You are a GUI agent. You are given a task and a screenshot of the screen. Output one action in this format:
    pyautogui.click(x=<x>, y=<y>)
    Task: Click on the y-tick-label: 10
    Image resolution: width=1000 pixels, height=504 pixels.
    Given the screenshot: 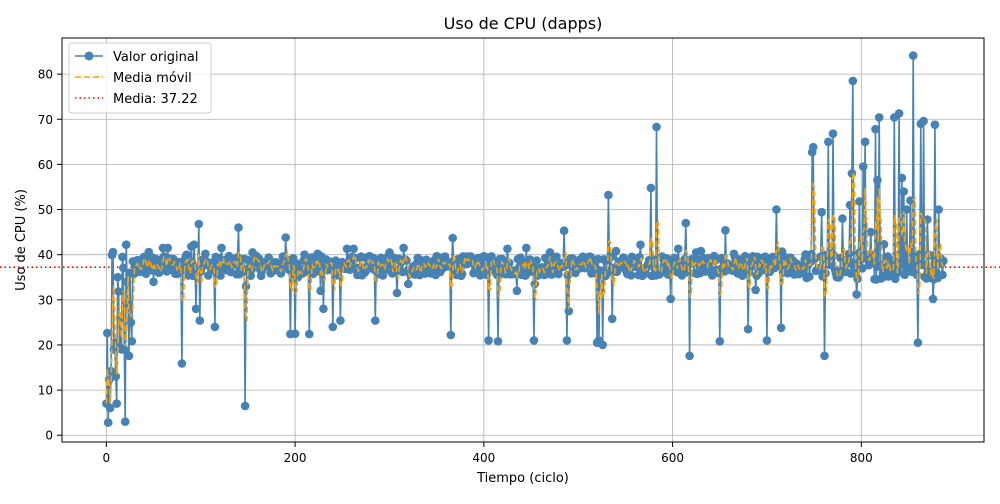 What is the action you would take?
    pyautogui.click(x=45, y=391)
    